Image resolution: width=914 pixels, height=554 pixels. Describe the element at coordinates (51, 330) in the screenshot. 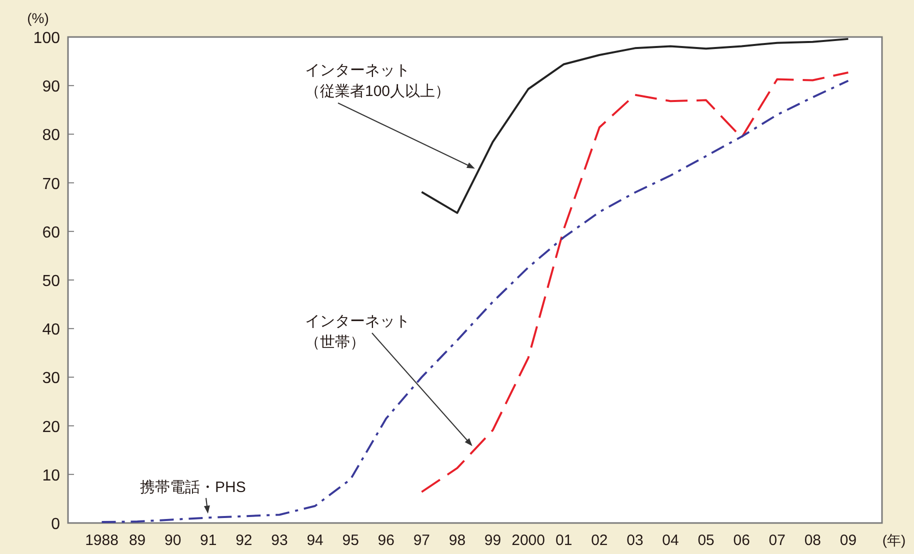

I see `y-tick-label: 40` at that location.